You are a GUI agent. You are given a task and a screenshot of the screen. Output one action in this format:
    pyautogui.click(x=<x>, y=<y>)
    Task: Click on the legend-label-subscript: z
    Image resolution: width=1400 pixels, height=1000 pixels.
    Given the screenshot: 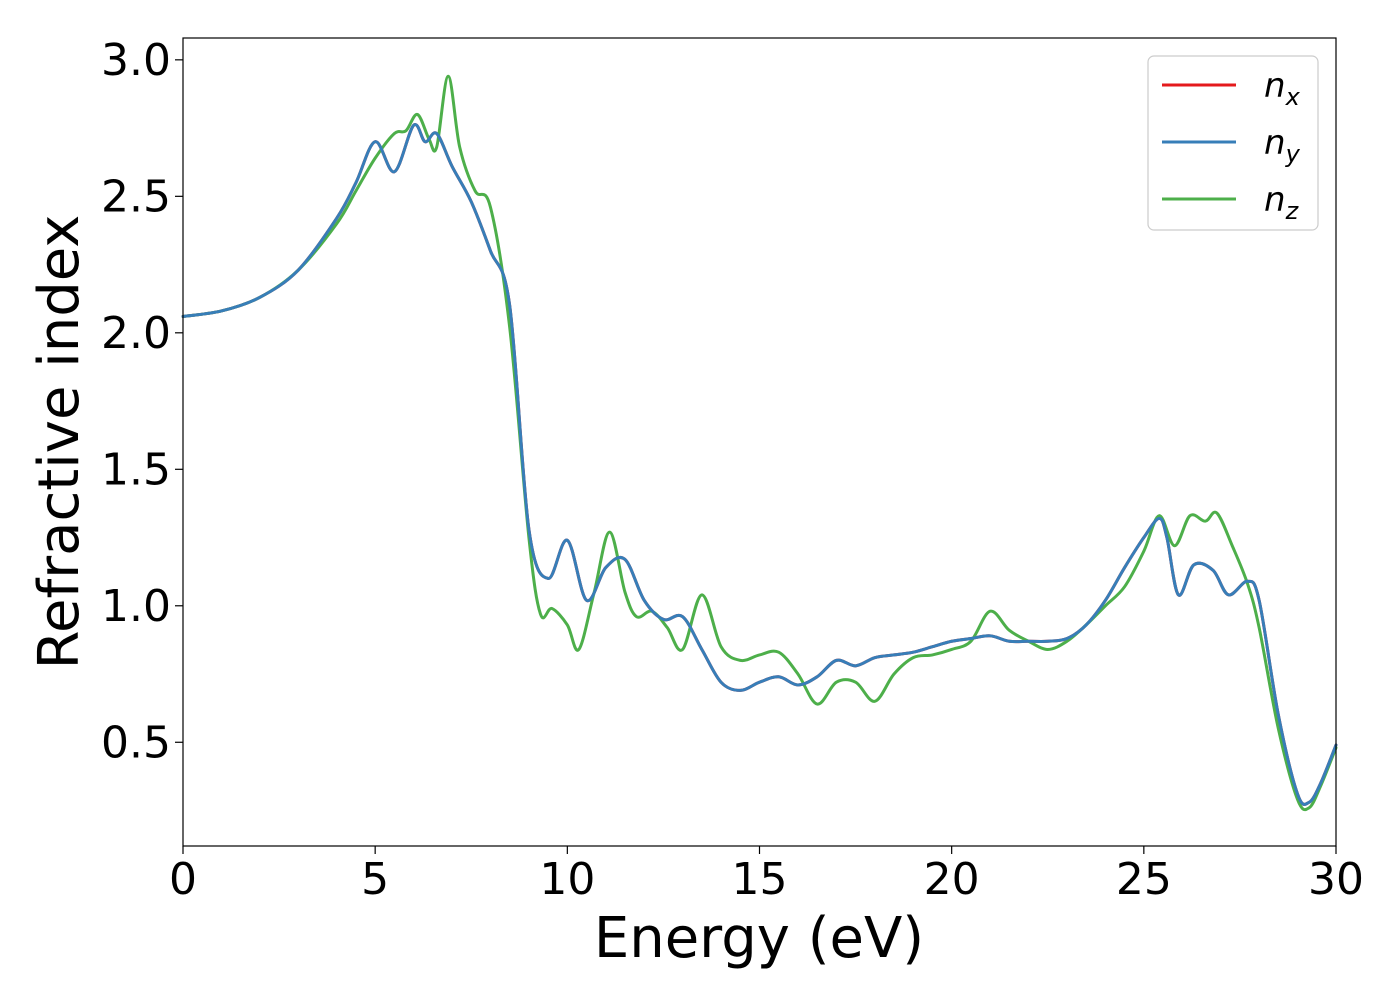 What is the action you would take?
    pyautogui.click(x=1292, y=211)
    